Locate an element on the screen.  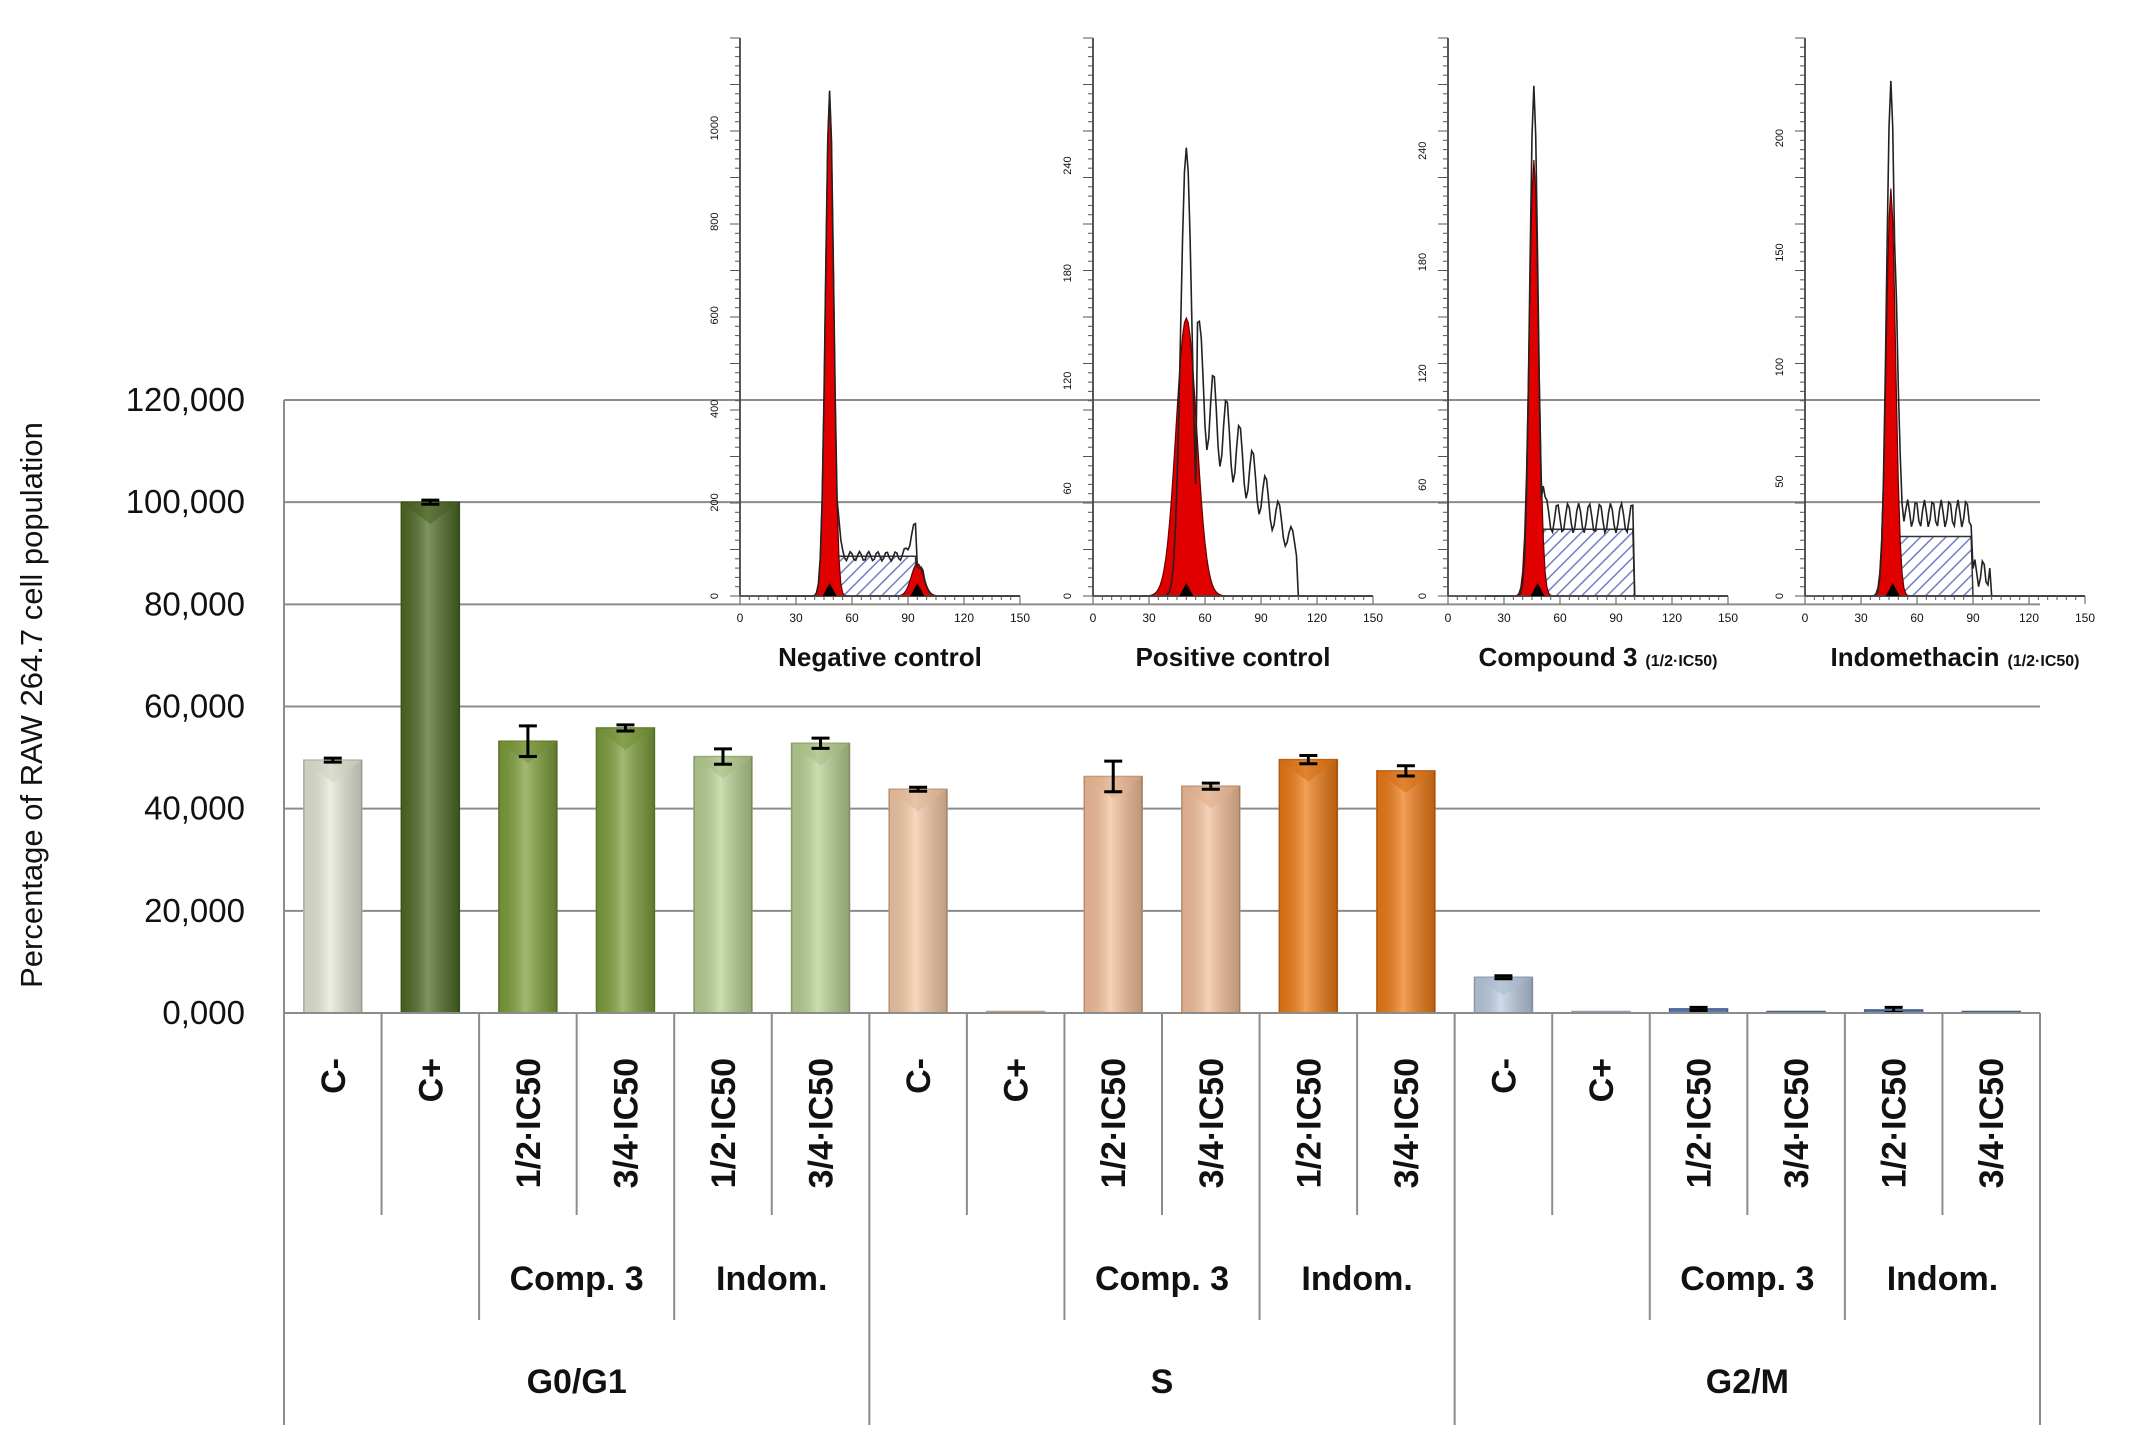
inset-y-tick: 120 is located at coordinates (1423, 373).